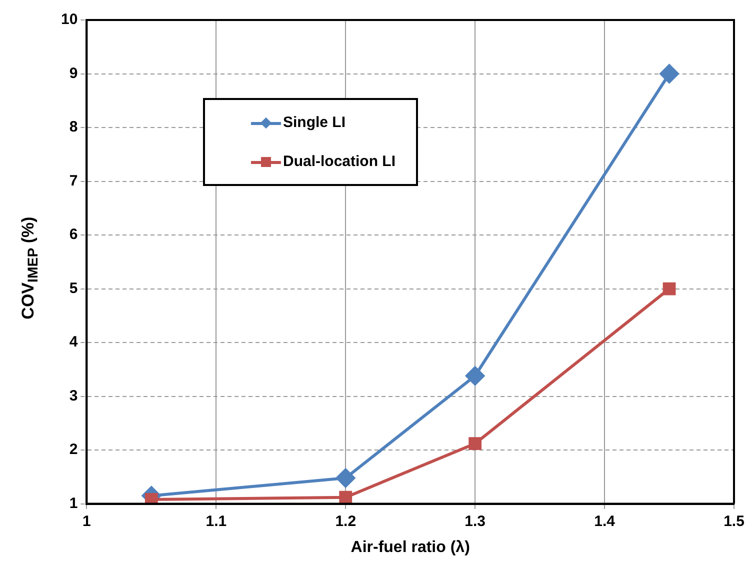  Describe the element at coordinates (86, 521) in the screenshot. I see `x-tick-label: 1` at that location.